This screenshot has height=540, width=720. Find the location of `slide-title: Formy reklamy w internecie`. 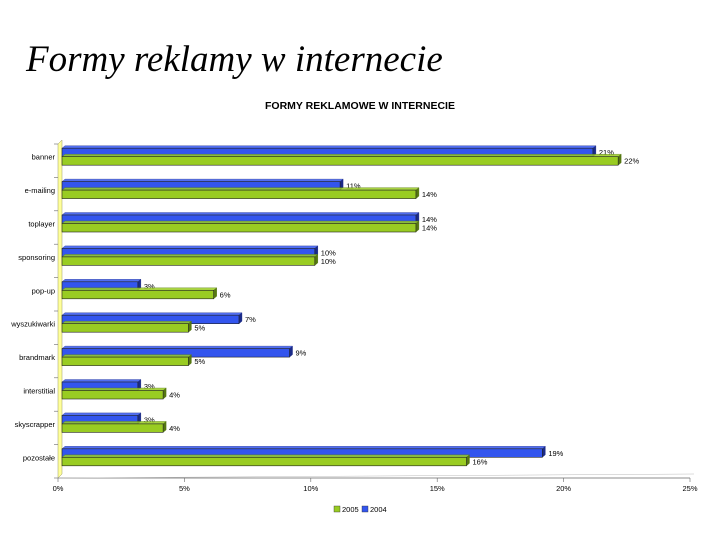

slide-title: Formy reklamy w internecie is located at coordinates (234, 59).